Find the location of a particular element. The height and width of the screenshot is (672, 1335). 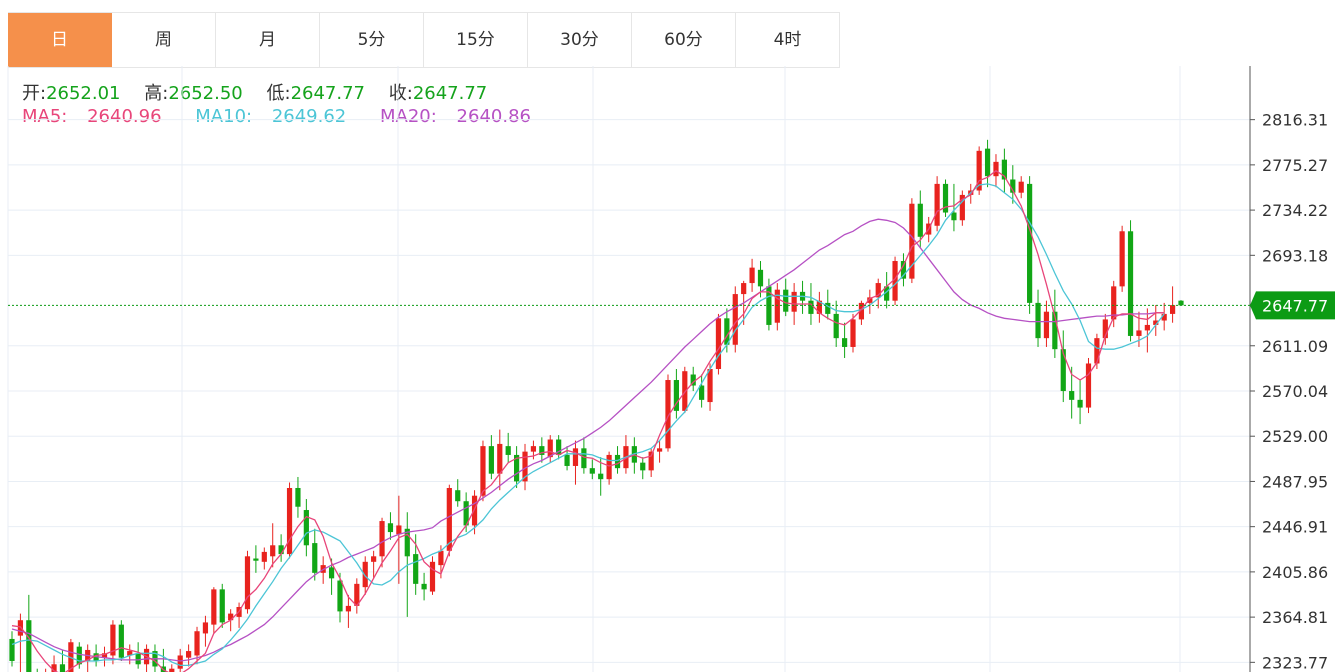

ma5-readout: MA5: 2640.96 is located at coordinates (99, 116).